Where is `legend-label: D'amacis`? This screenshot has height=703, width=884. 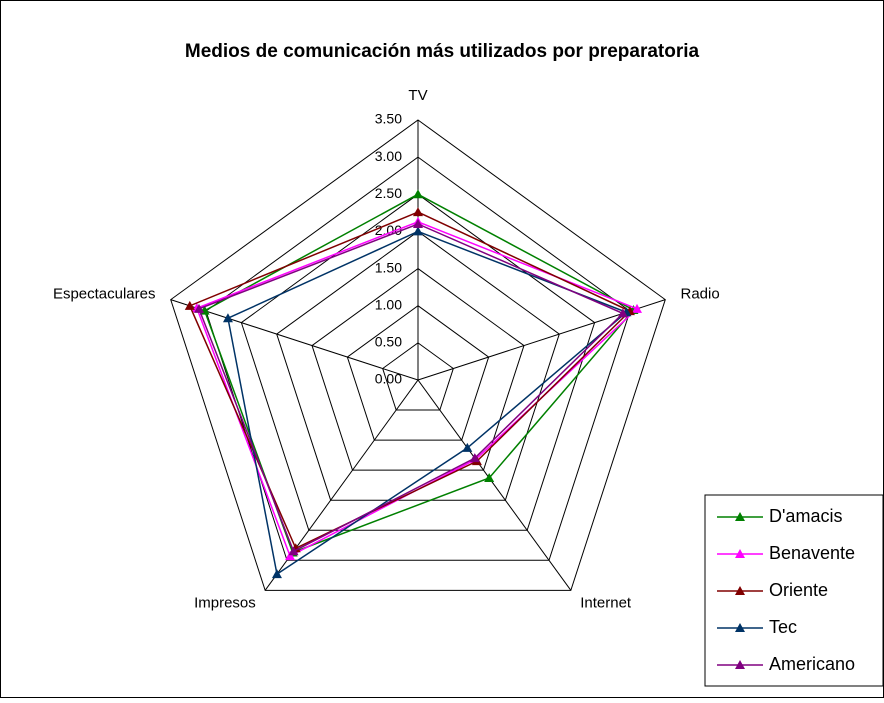 legend-label: D'amacis is located at coordinates (805, 516).